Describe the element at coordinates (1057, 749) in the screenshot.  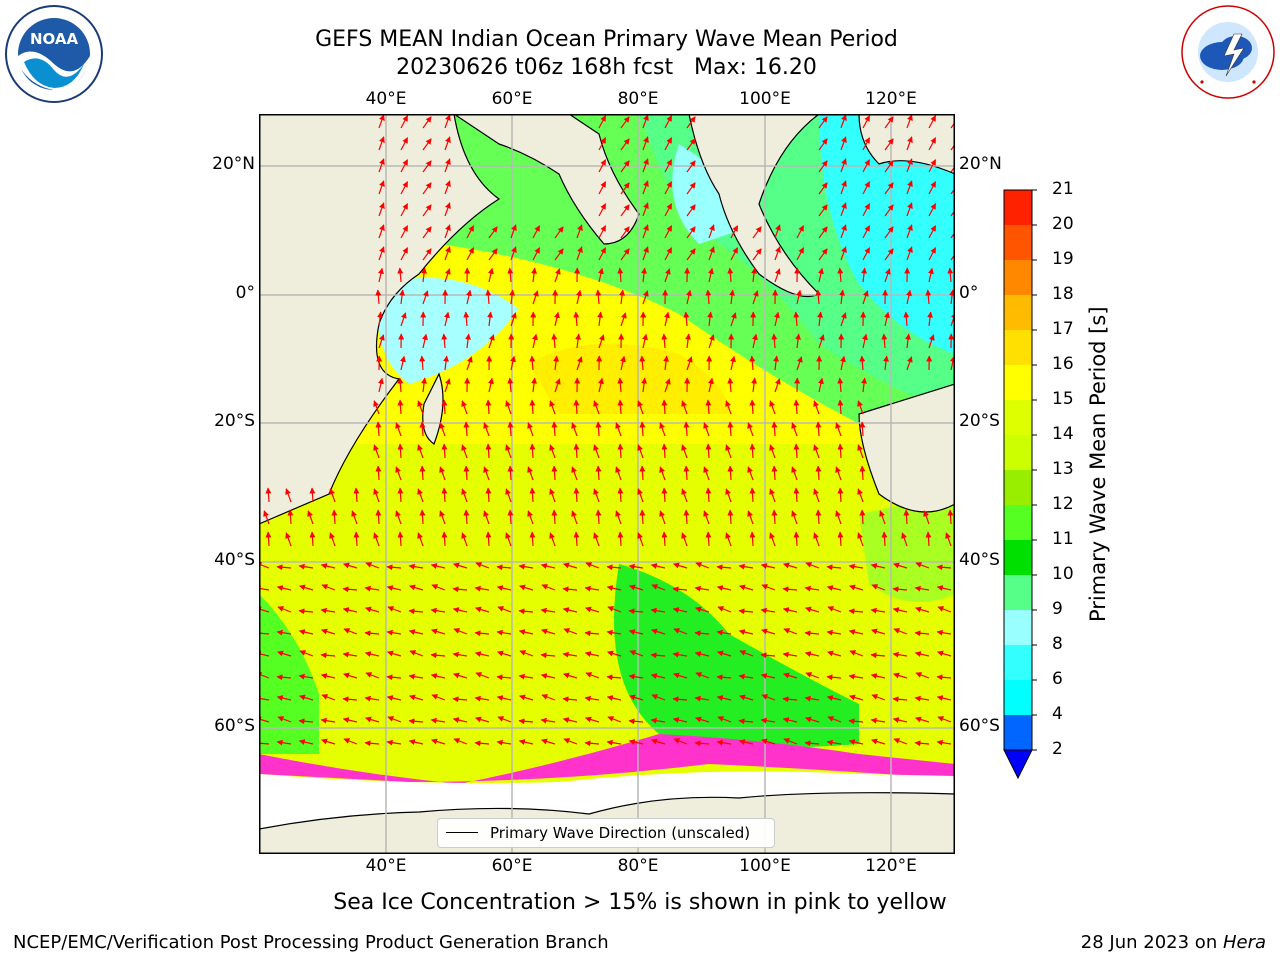
I see `colorbar-tick-label: 2` at that location.